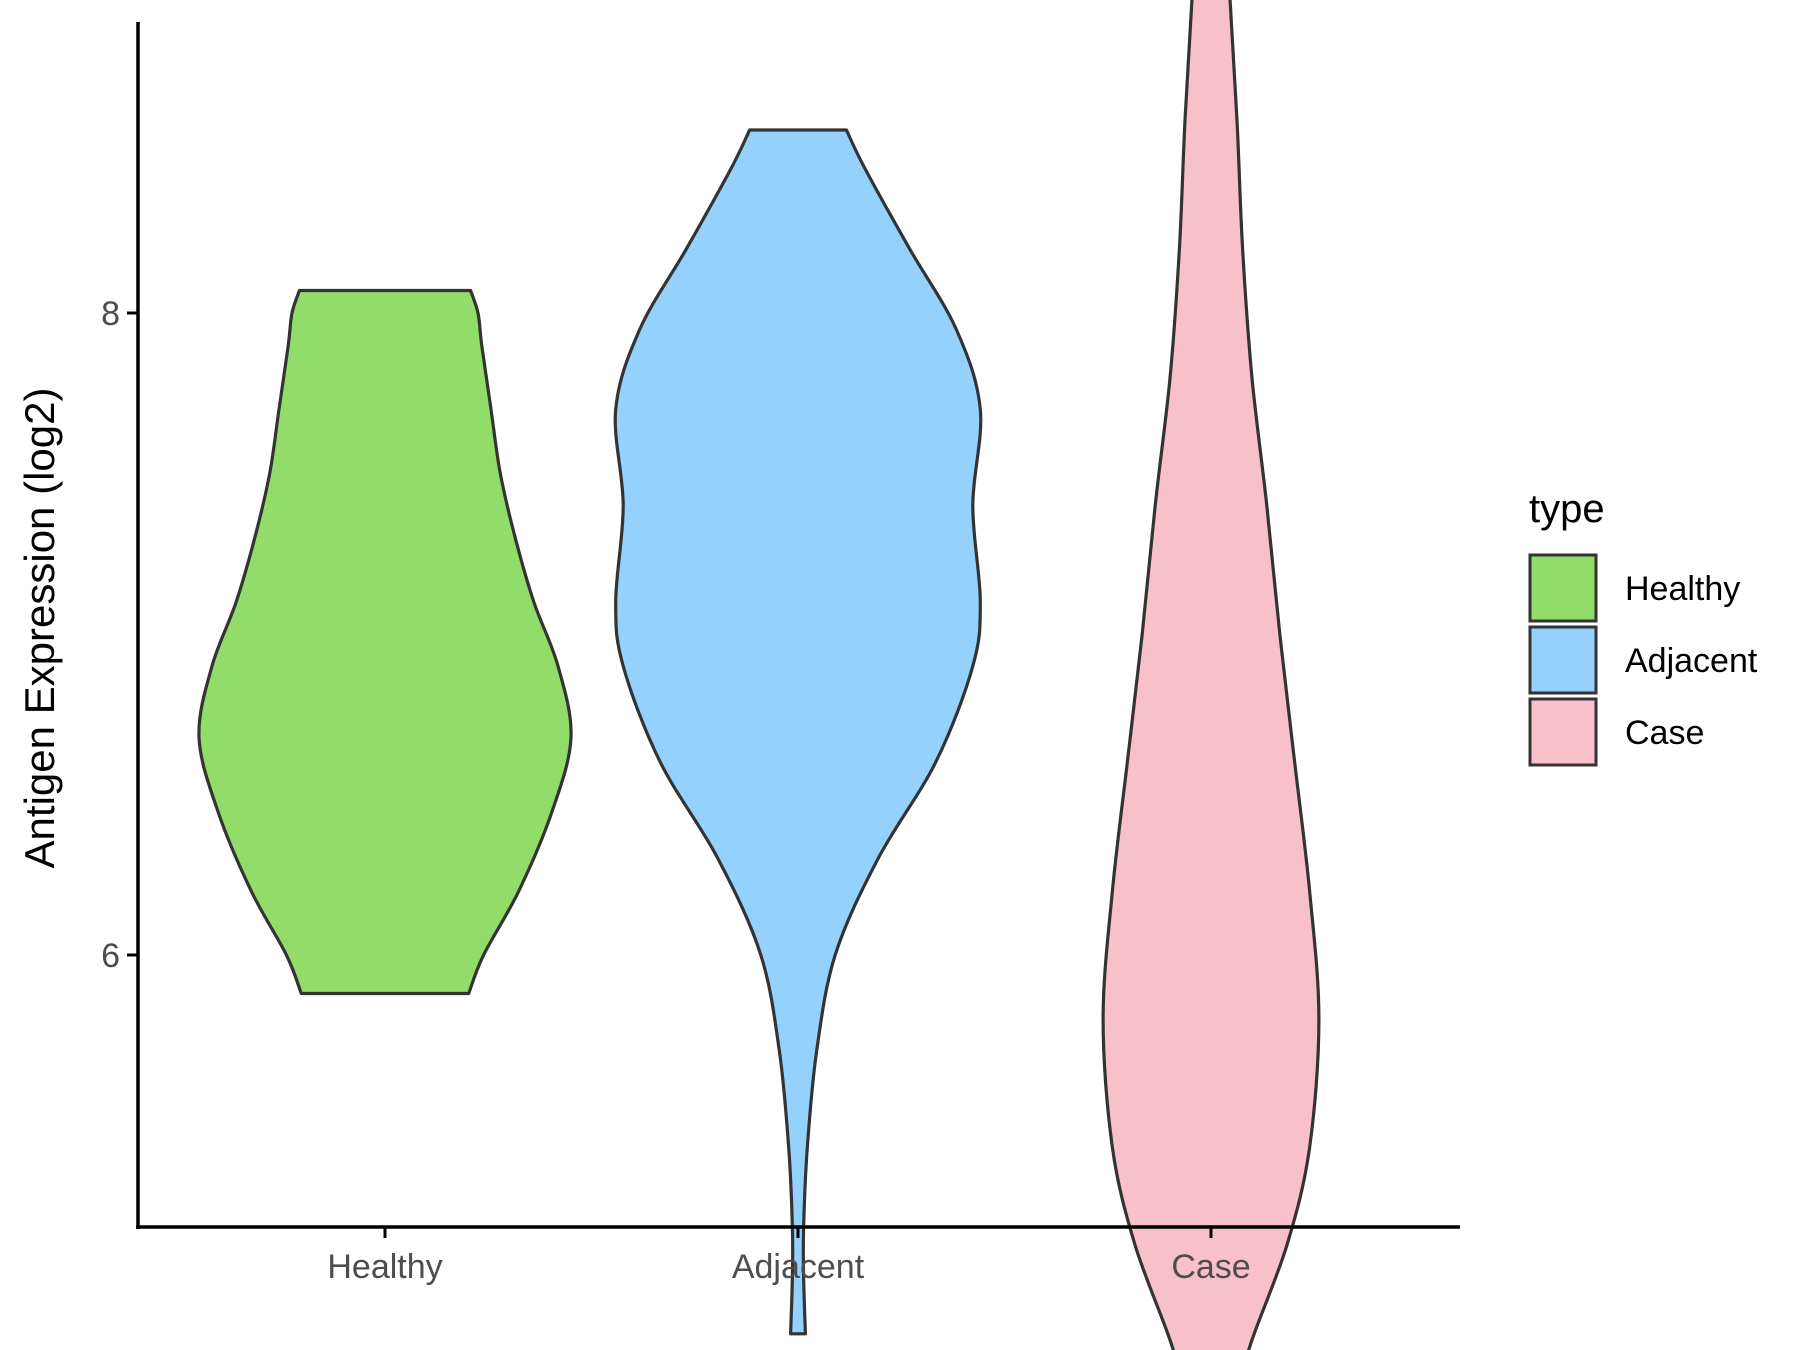  Describe the element at coordinates (1210, 1267) in the screenshot. I see `x-tick-label-case: Case` at that location.